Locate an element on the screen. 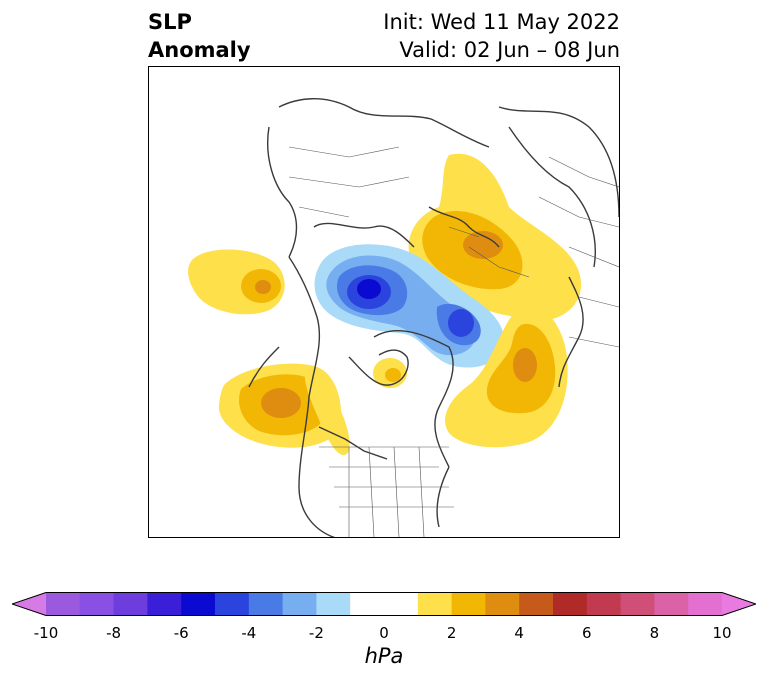 The image size is (768, 684). colorbar-tick-label: -8 is located at coordinates (114, 633).